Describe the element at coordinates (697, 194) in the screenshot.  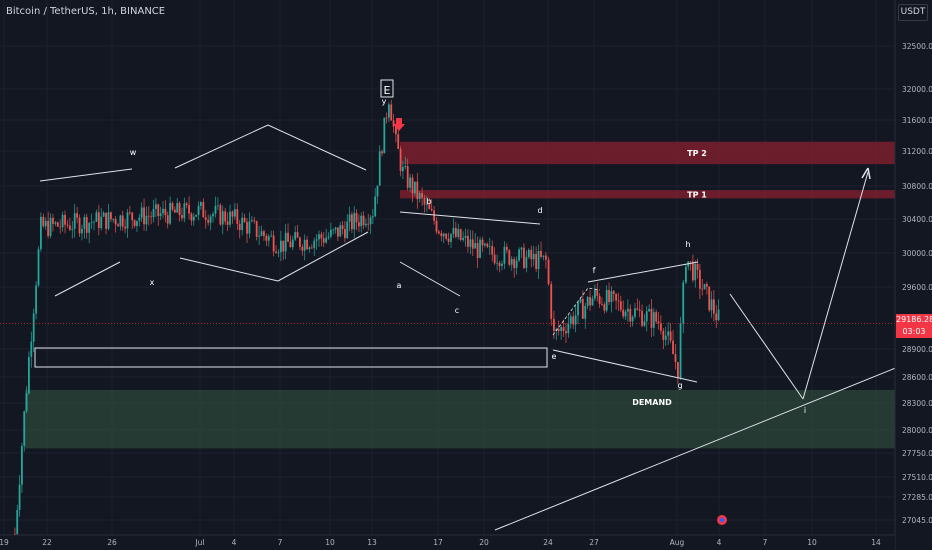
I see `zone-label: TP 1` at that location.